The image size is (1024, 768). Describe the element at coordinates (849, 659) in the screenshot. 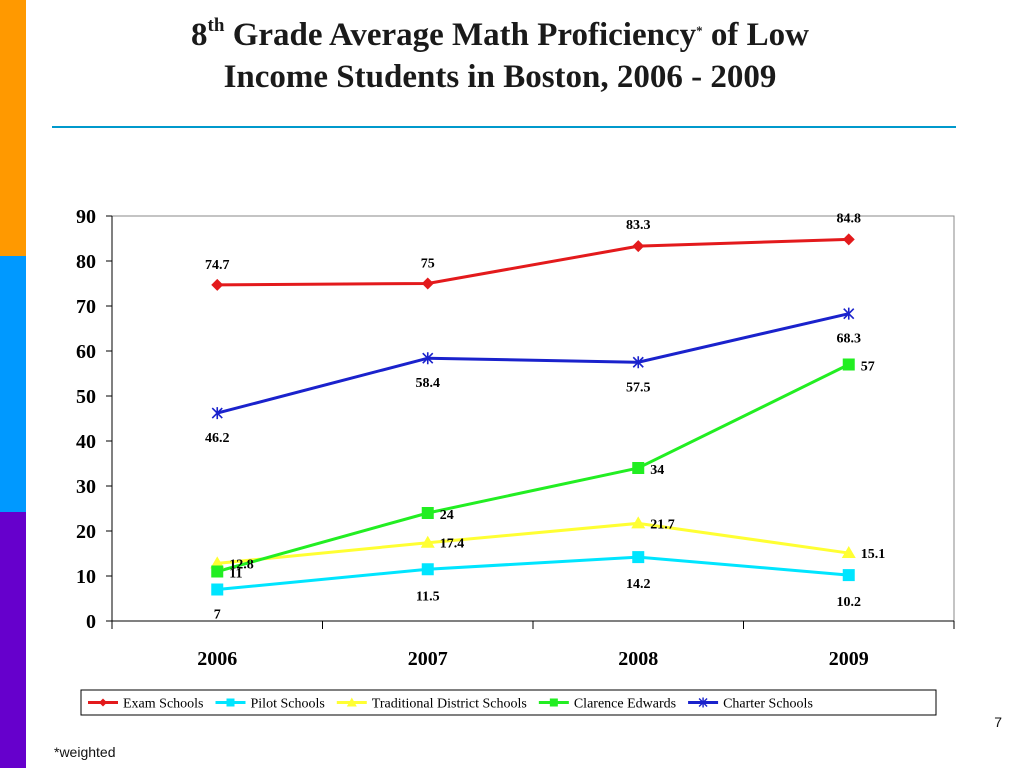

I see `x-tick-label: 2009` at that location.